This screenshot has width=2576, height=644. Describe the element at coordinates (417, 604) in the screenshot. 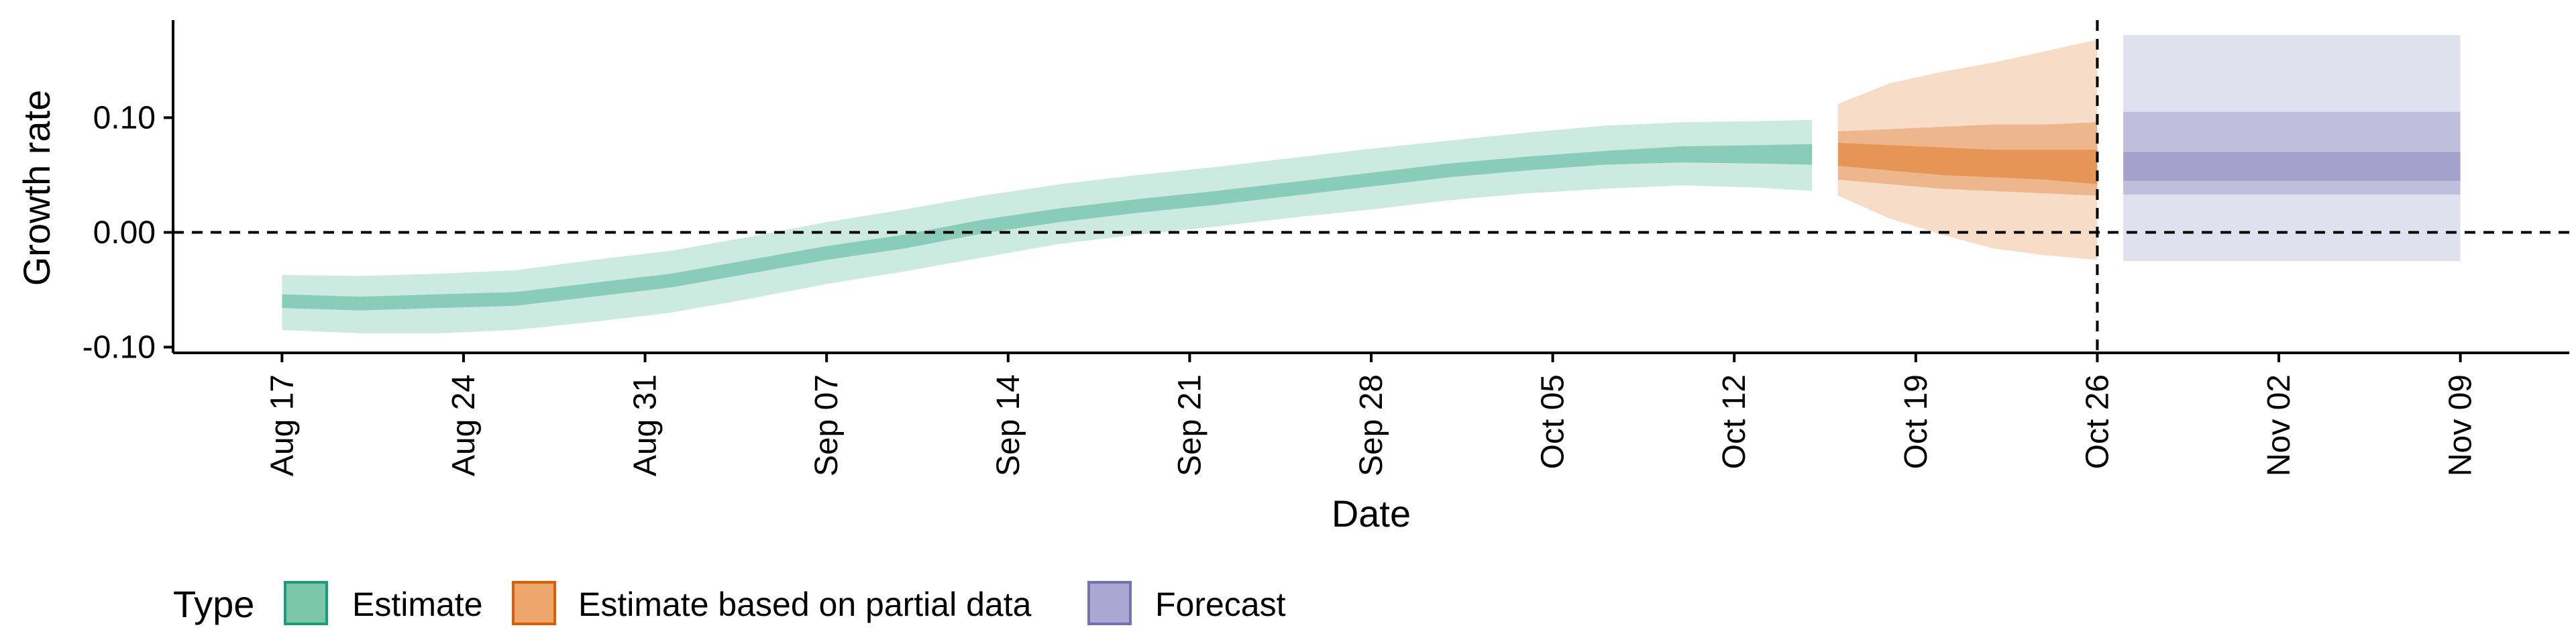

I see `legend-label-estimate: Estimate` at that location.